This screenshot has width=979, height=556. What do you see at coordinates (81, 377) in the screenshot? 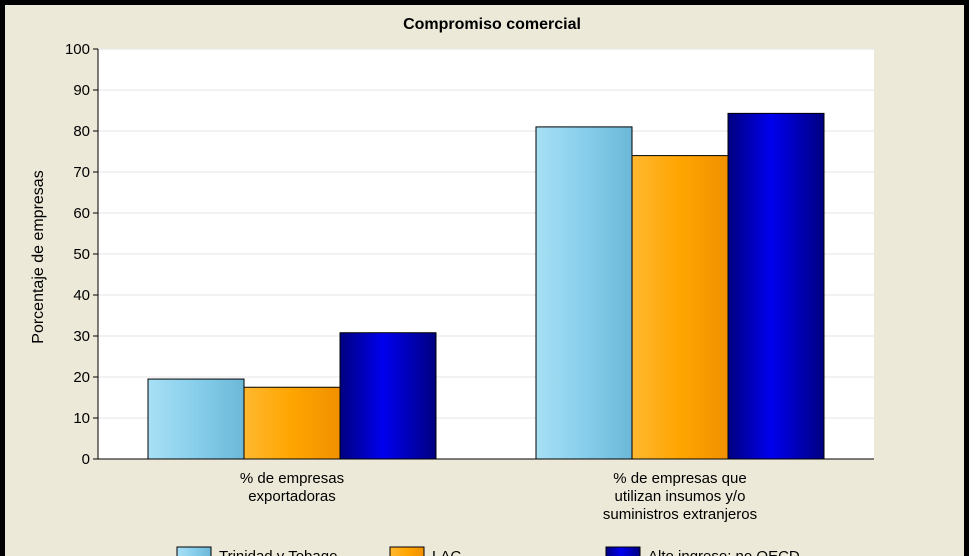
I see `y-tick-label: 20` at bounding box center [81, 377].